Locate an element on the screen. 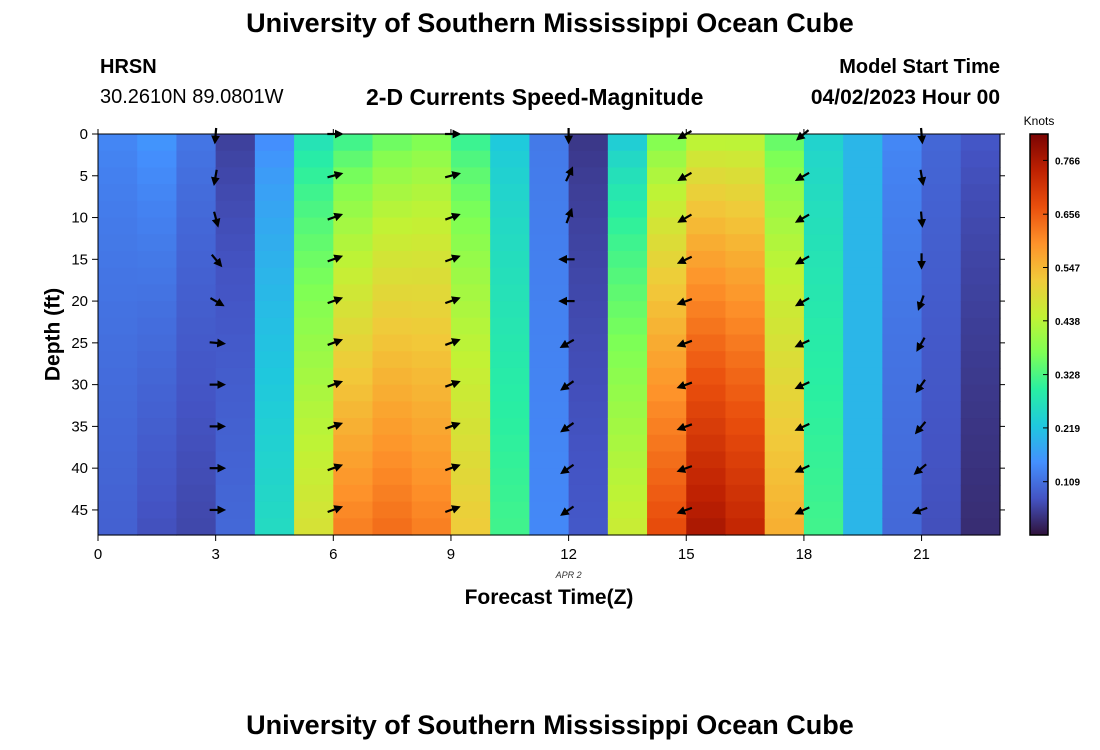 Image resolution: width=1100 pixels, height=750 pixels. y-tick-label: 30 is located at coordinates (79, 385).